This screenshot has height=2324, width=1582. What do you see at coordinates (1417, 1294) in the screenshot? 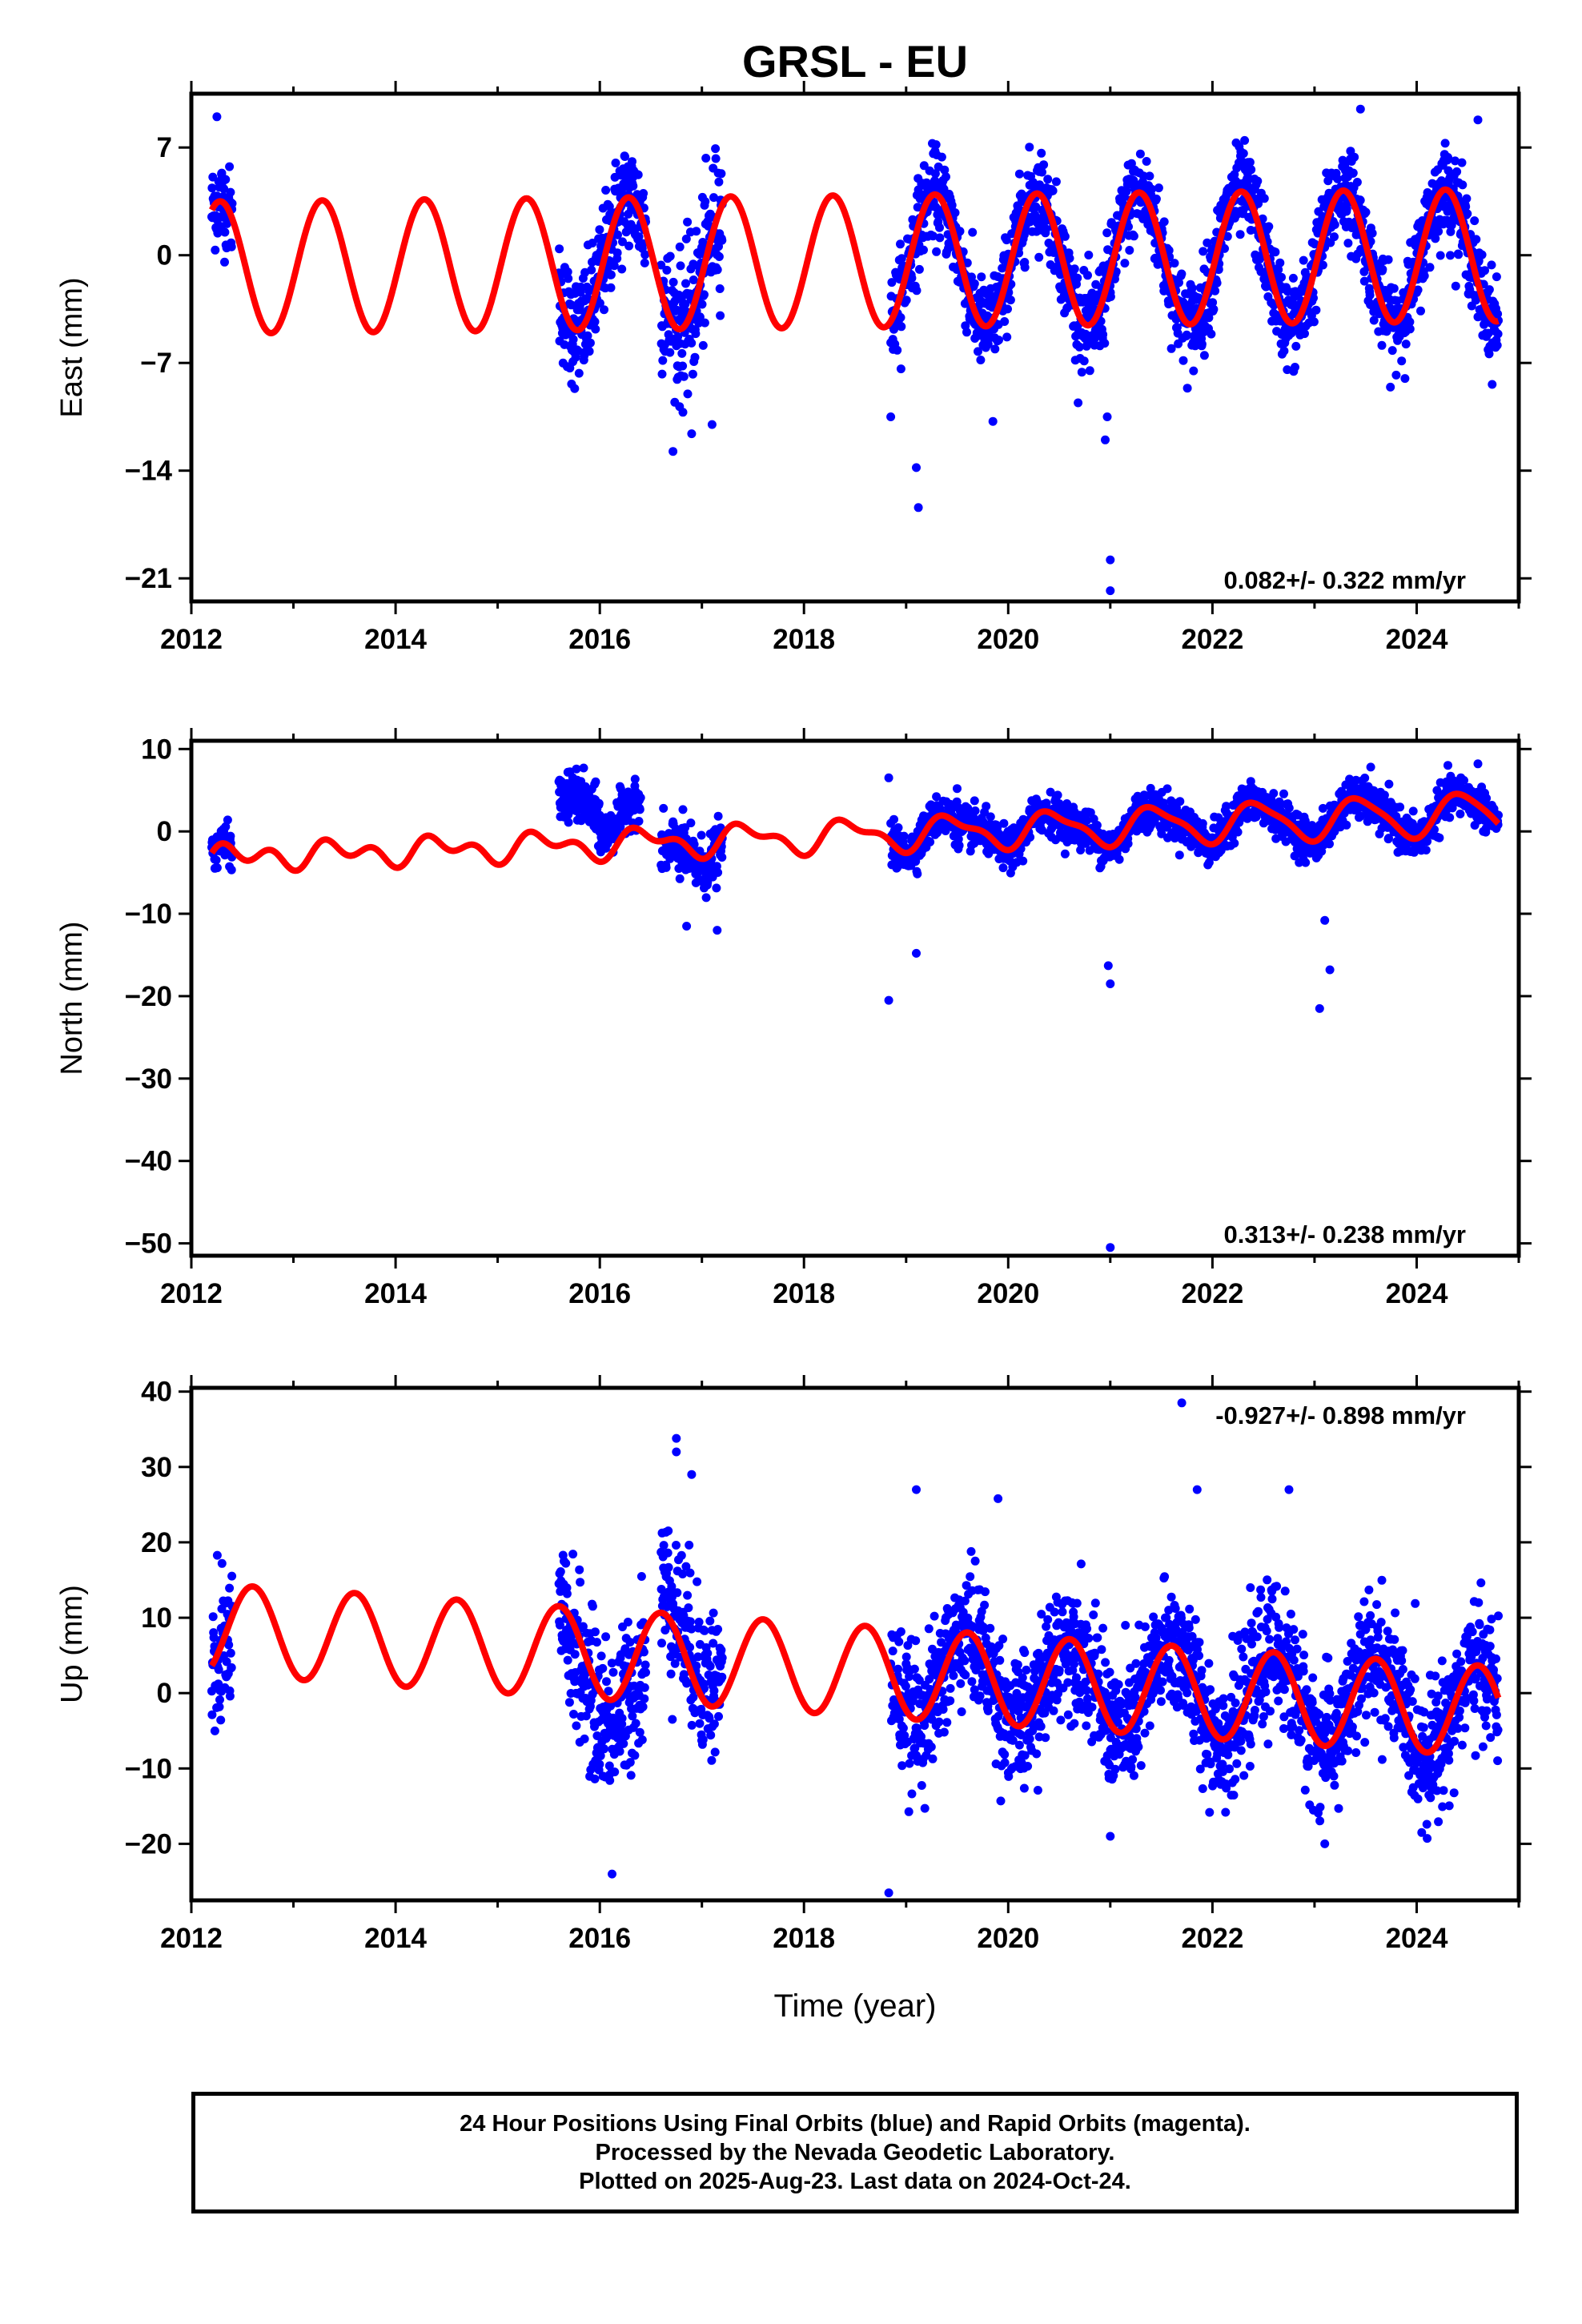
I see `x-tick-label: 2024` at bounding box center [1417, 1294].